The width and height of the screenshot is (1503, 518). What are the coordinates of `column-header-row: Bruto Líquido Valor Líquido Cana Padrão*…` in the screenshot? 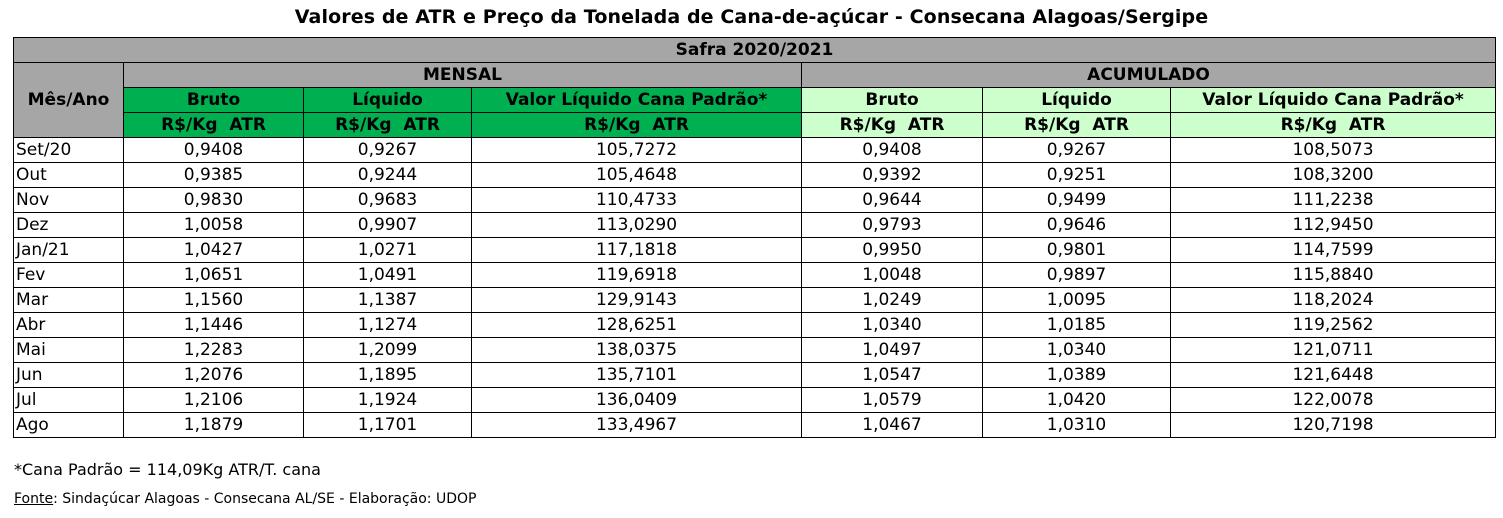 It's located at (755, 100).